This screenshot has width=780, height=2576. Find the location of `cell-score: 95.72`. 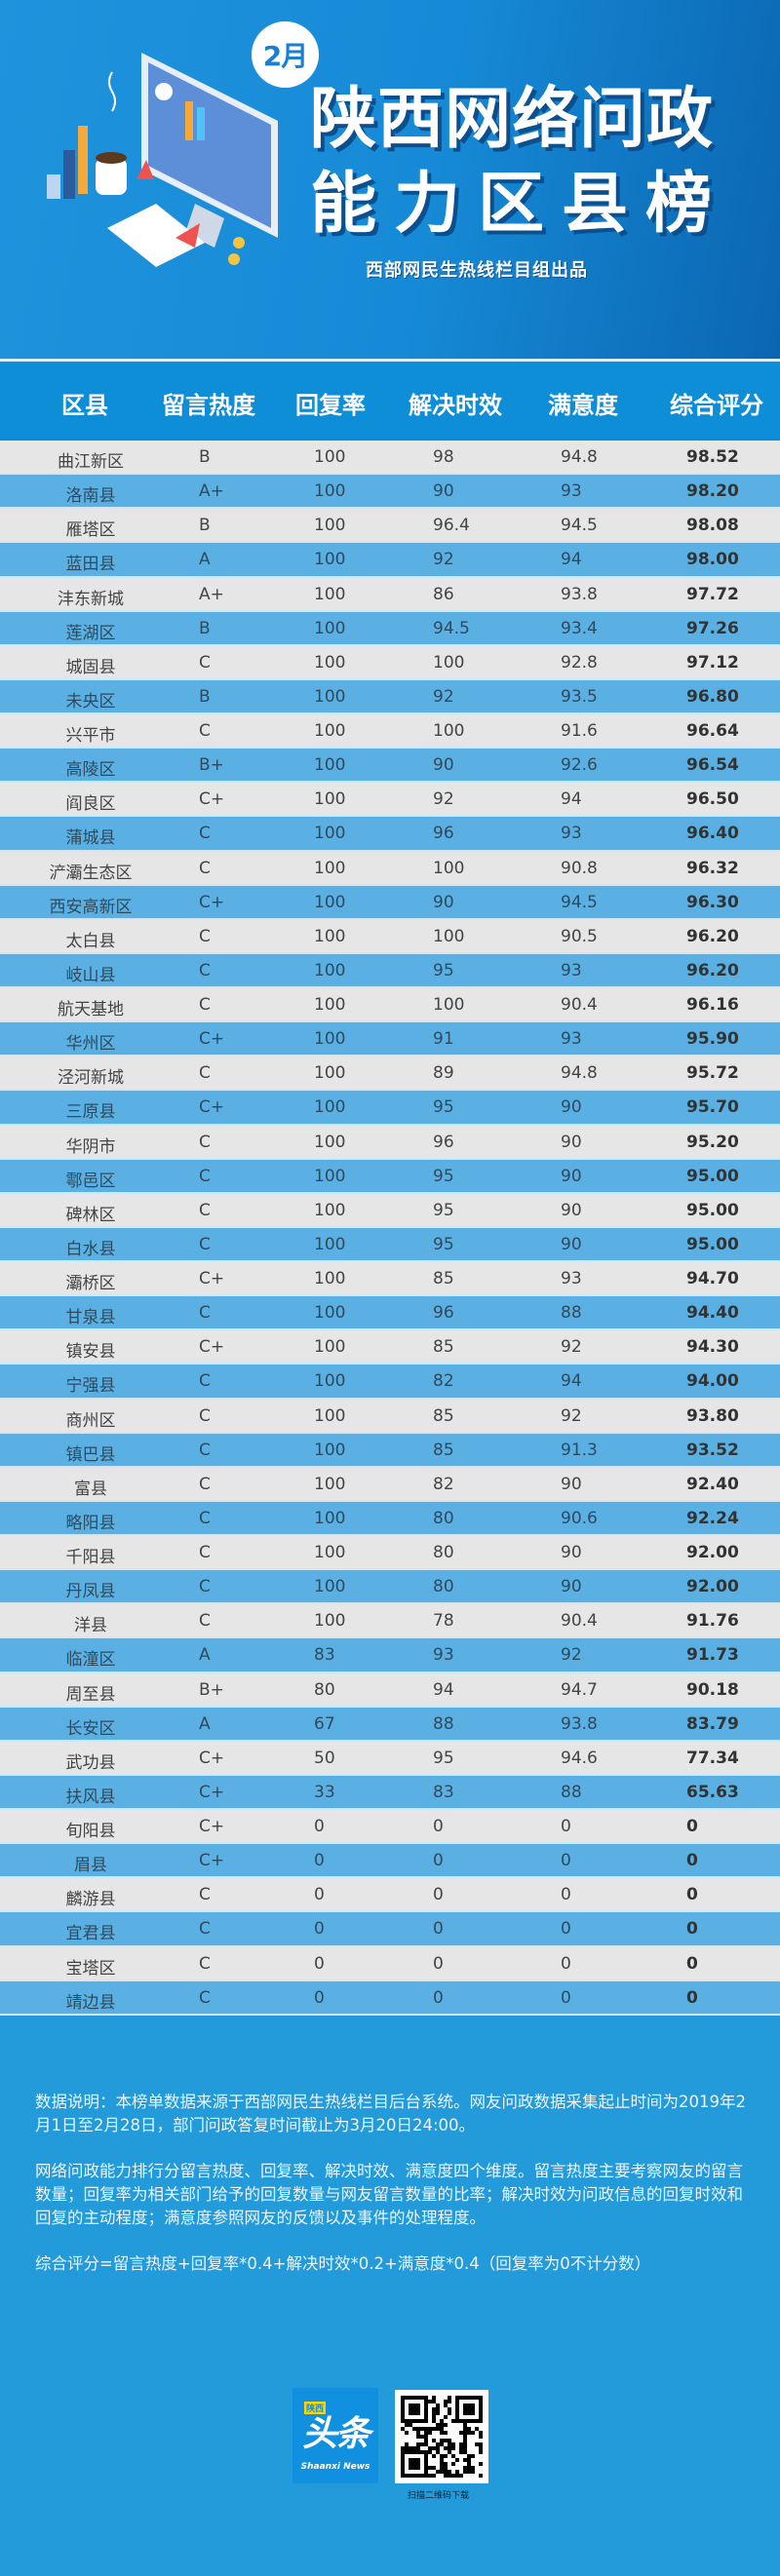

cell-score: 95.72 is located at coordinates (712, 1073).